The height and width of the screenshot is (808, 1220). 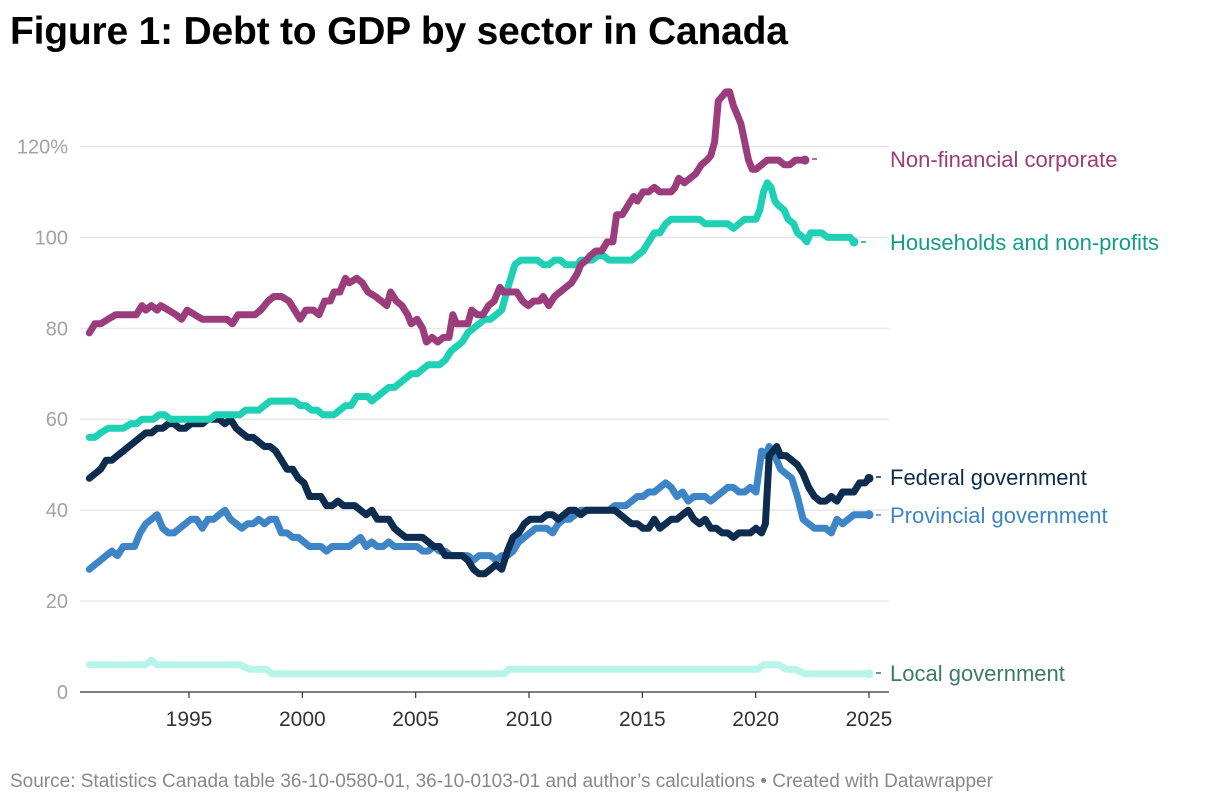 What do you see at coordinates (57, 602) in the screenshot?
I see `y-tick-label: 20` at bounding box center [57, 602].